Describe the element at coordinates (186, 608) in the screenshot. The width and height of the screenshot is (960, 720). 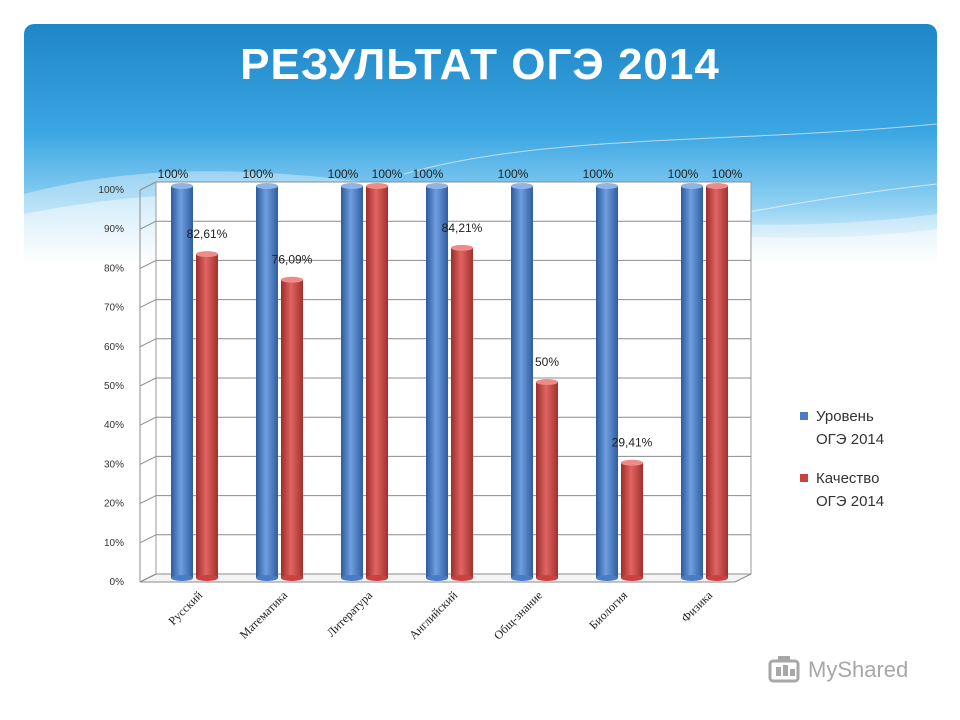
I see `x-tick-label-0: Русский` at that location.